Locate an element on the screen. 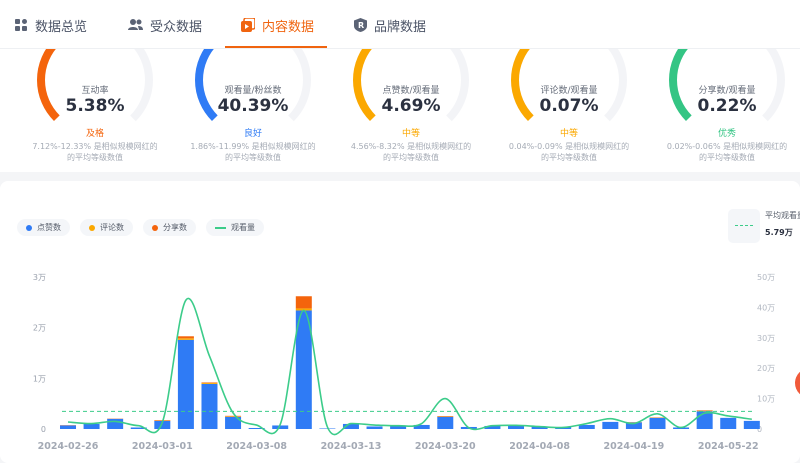 The height and width of the screenshot is (463, 800). gauge-label: 互动率 is located at coordinates (95, 91).